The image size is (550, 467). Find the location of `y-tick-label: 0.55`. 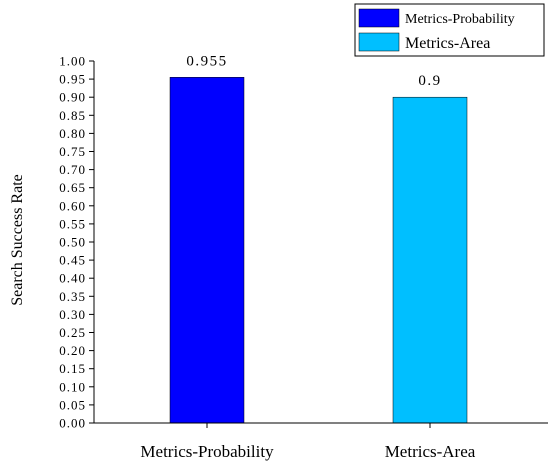

y-tick-label: 0.55 is located at coordinates (72, 223).